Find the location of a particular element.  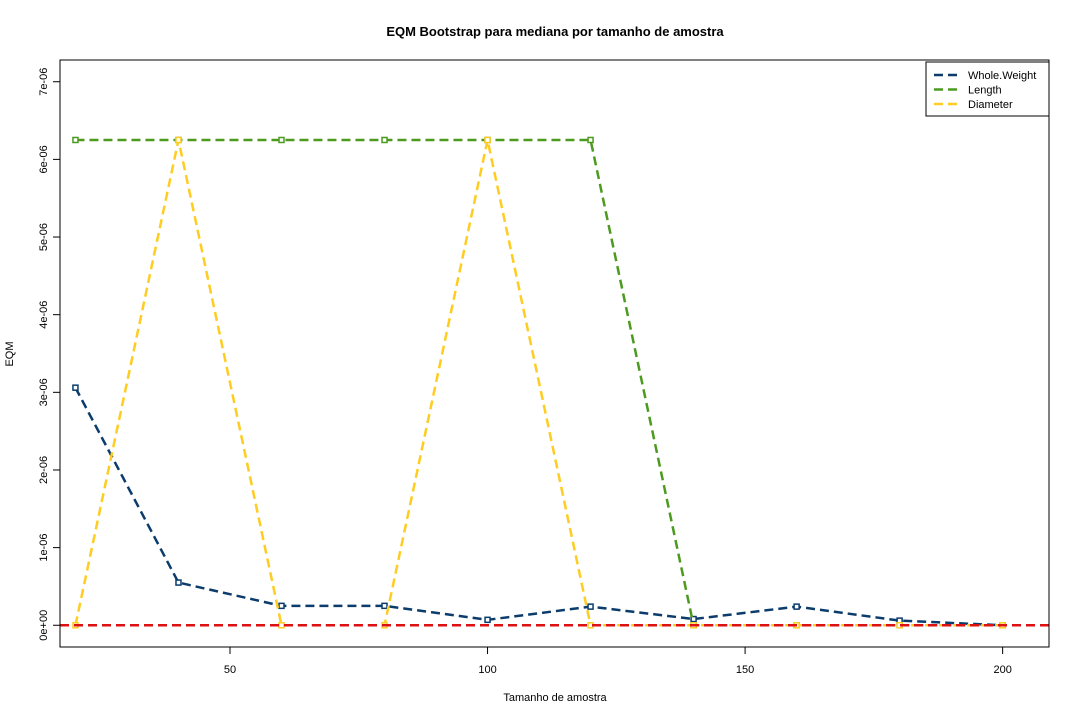

y-tick-label: 4e-06 is located at coordinates (44, 315).